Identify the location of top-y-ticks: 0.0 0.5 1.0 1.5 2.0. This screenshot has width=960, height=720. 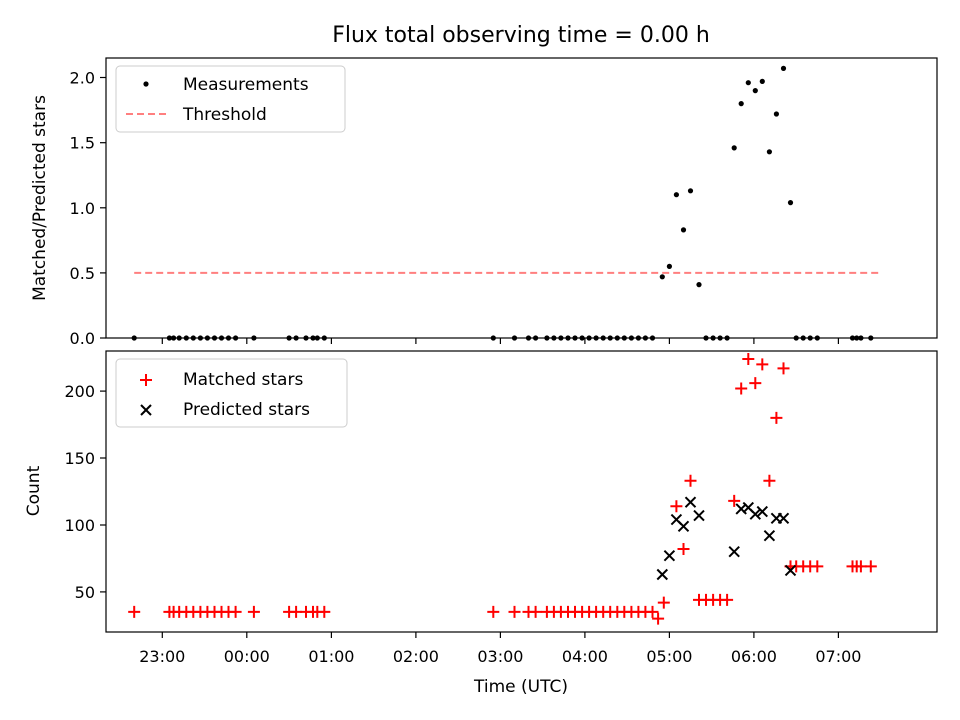
(88, 208).